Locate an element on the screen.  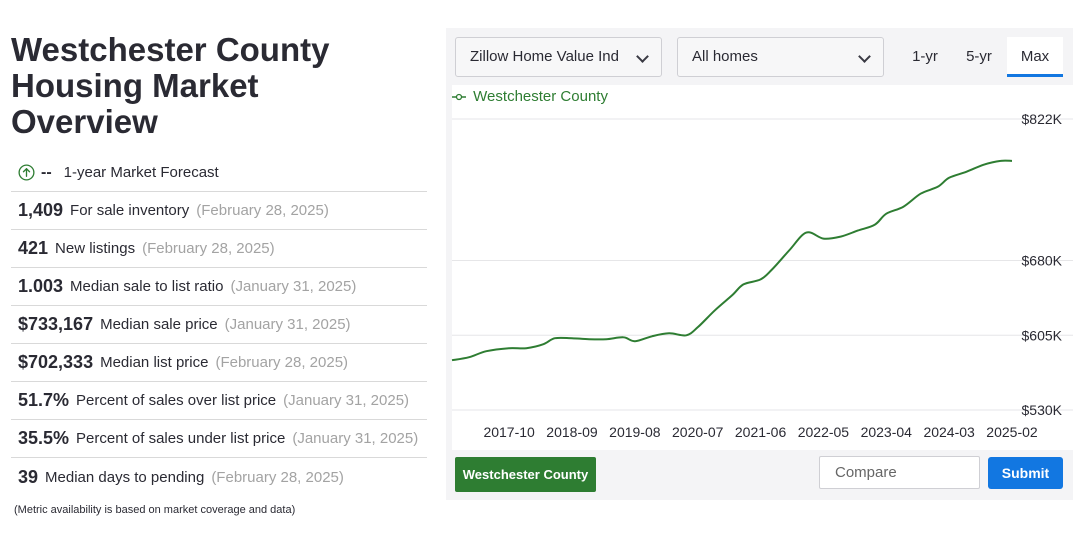
chart-legend: Westchester County is located at coordinates (530, 96).